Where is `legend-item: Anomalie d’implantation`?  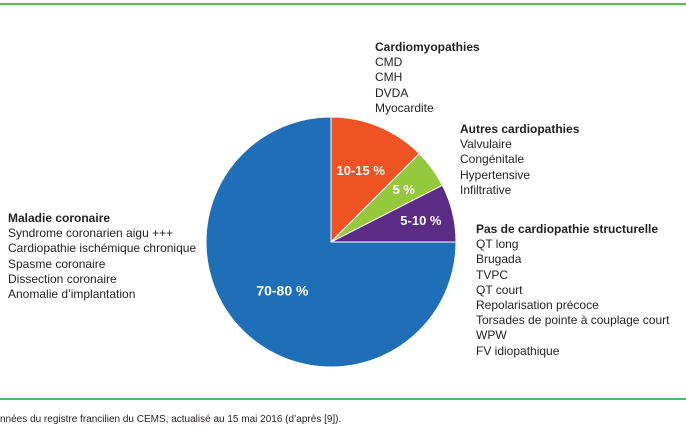
legend-item: Anomalie d’implantation is located at coordinates (72, 294).